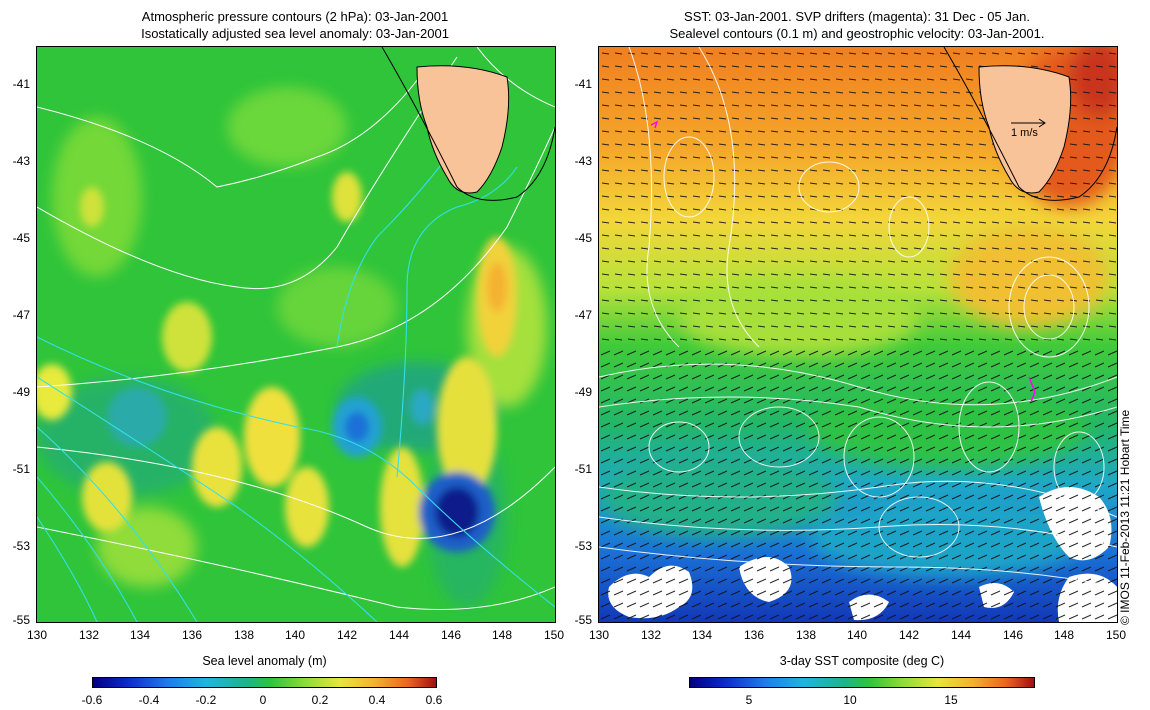 This screenshot has height=710, width=1150. What do you see at coordinates (263, 700) in the screenshot?
I see `colorbar-tick: 0` at bounding box center [263, 700].